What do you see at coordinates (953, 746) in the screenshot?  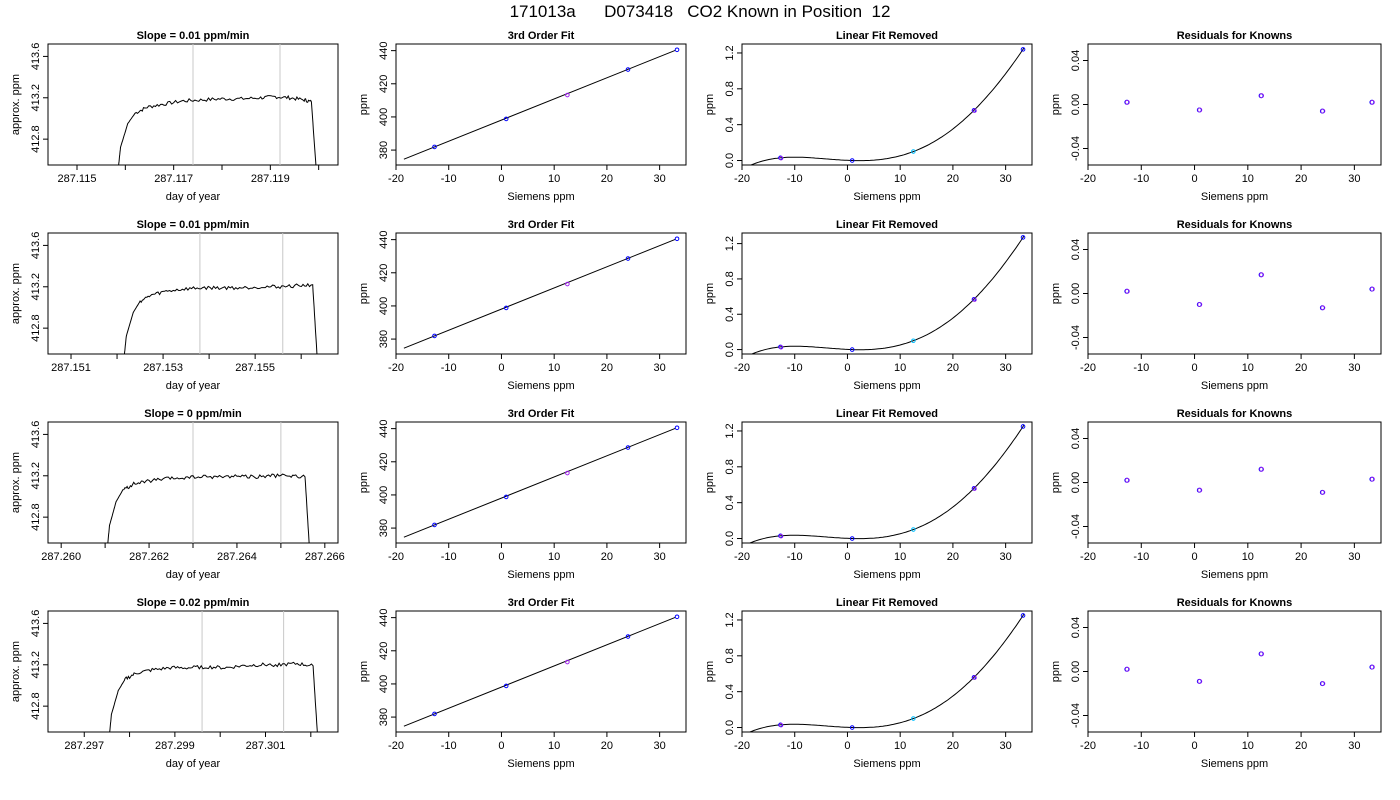 I see `x-tick-label: 20` at bounding box center [953, 746].